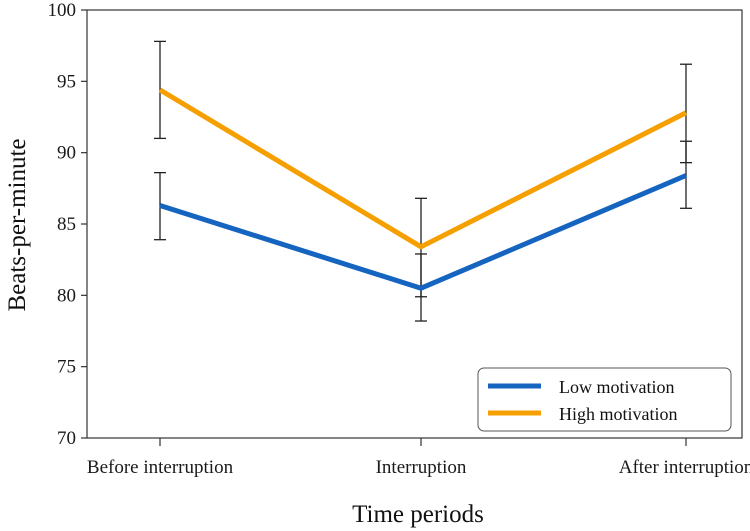 Image resolution: width=750 pixels, height=531 pixels. What do you see at coordinates (418, 514) in the screenshot?
I see `x-axis-title: Time periods` at bounding box center [418, 514].